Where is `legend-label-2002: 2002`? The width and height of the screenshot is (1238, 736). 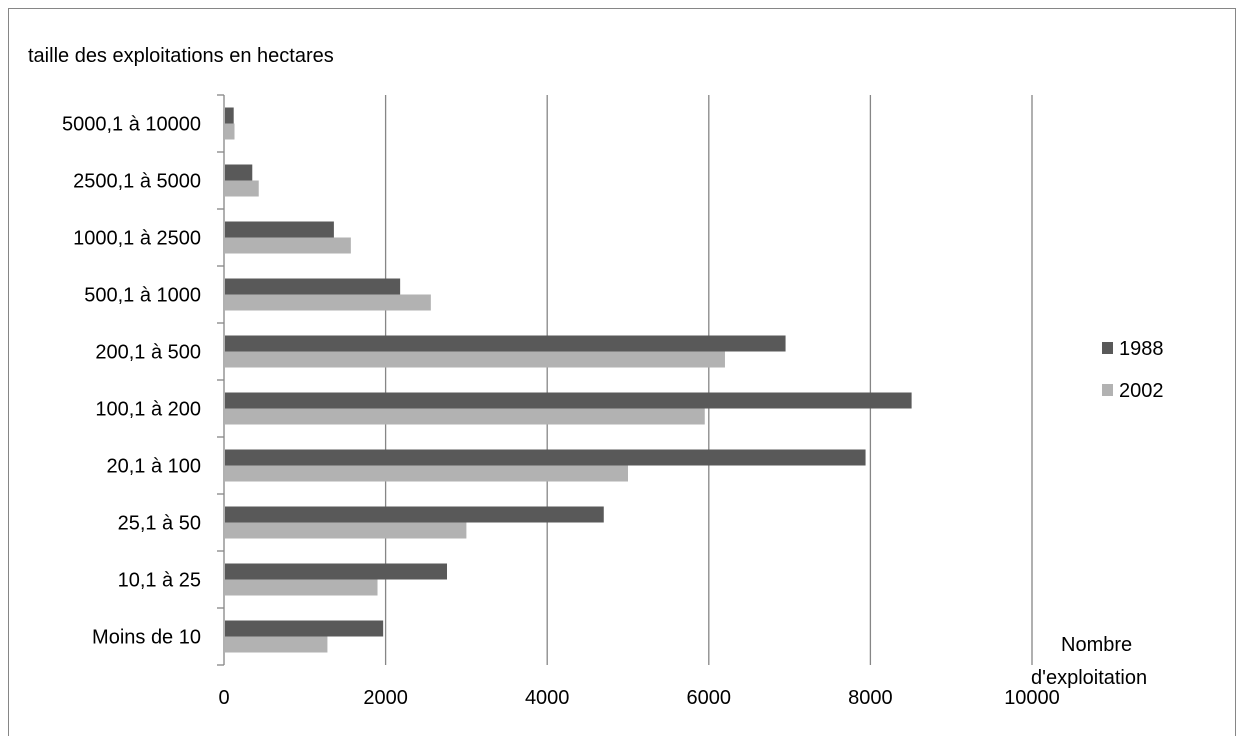 legend-label-2002: 2002 is located at coordinates (1141, 391).